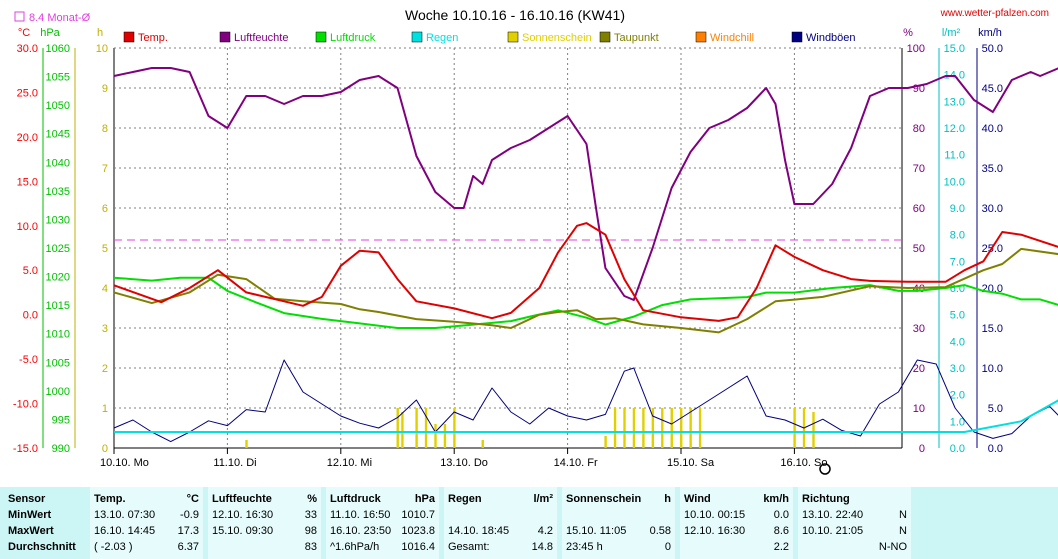  What do you see at coordinates (225, 37) in the screenshot?
I see `legend-swatch-humidity` at bounding box center [225, 37].